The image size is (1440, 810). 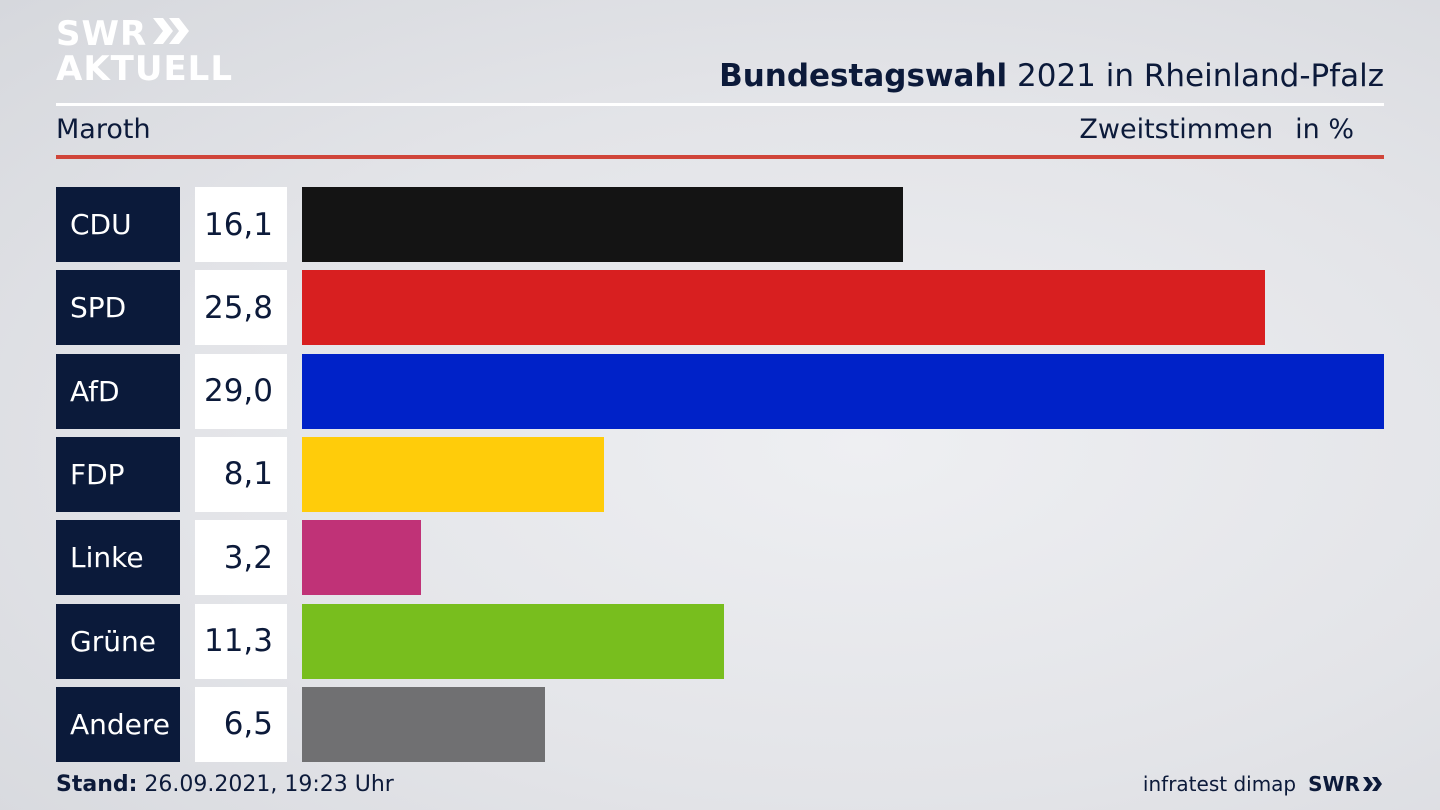 What do you see at coordinates (602, 224) in the screenshot?
I see `bar-cdu` at bounding box center [602, 224].